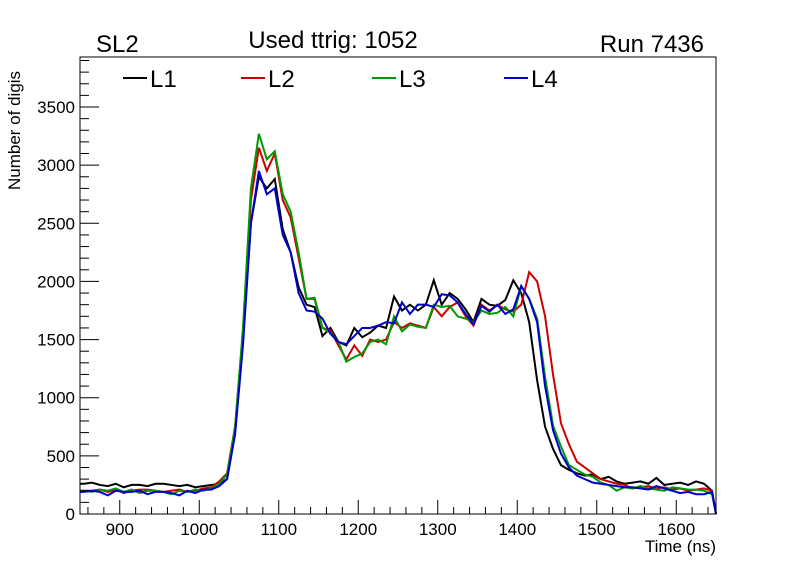  What do you see at coordinates (56, 281) in the screenshot?
I see `y-tick-label: 2000` at bounding box center [56, 281].